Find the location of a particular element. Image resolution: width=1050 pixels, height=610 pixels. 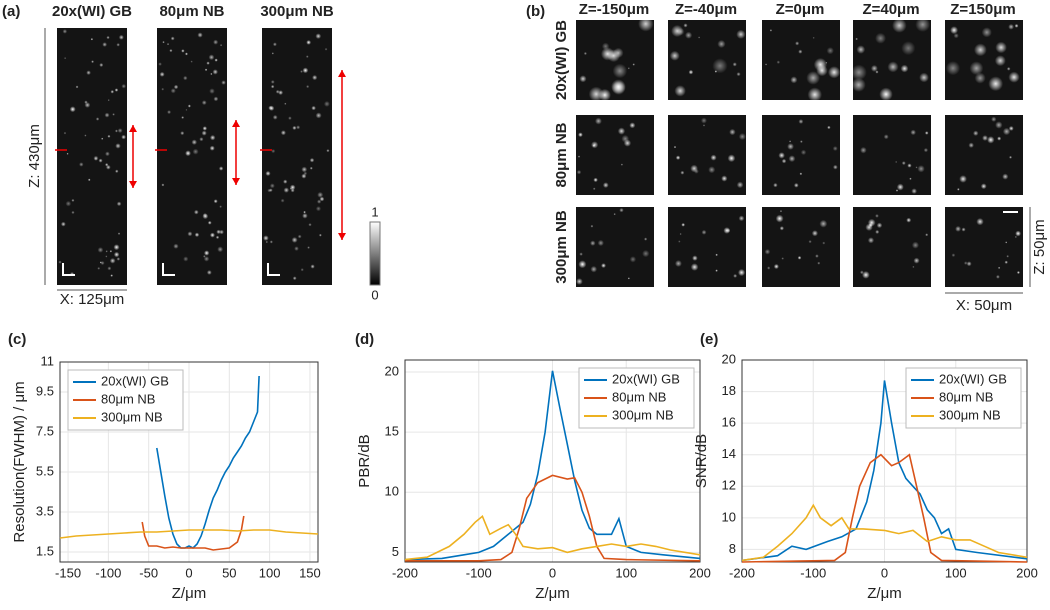

axes-box is located at coordinates (552, 461).